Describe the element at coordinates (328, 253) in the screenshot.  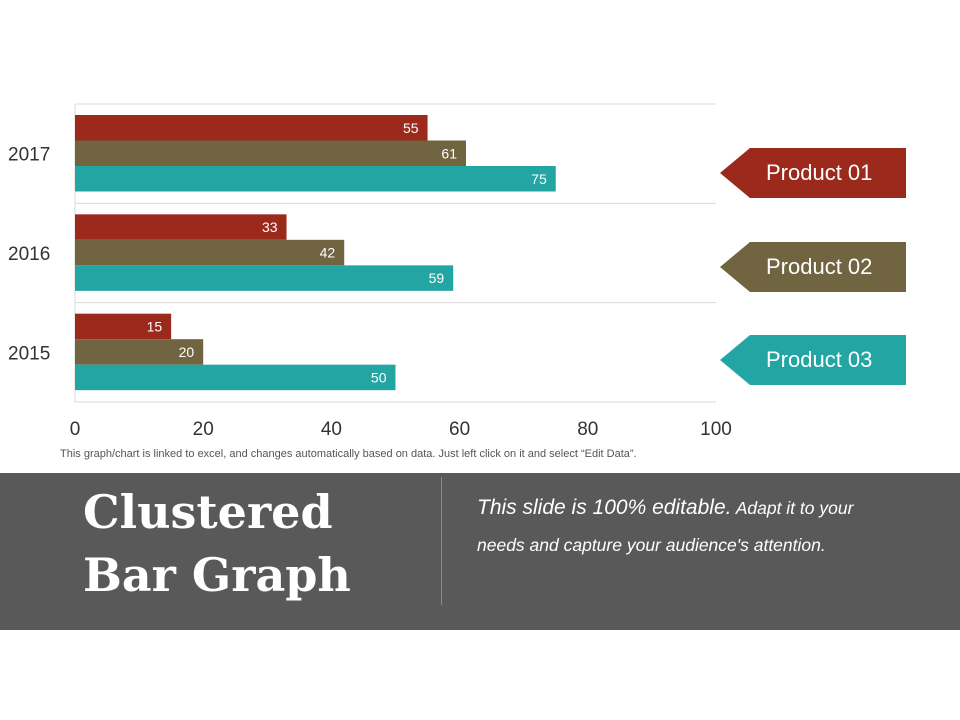
I see `data-label: 42` at that location.